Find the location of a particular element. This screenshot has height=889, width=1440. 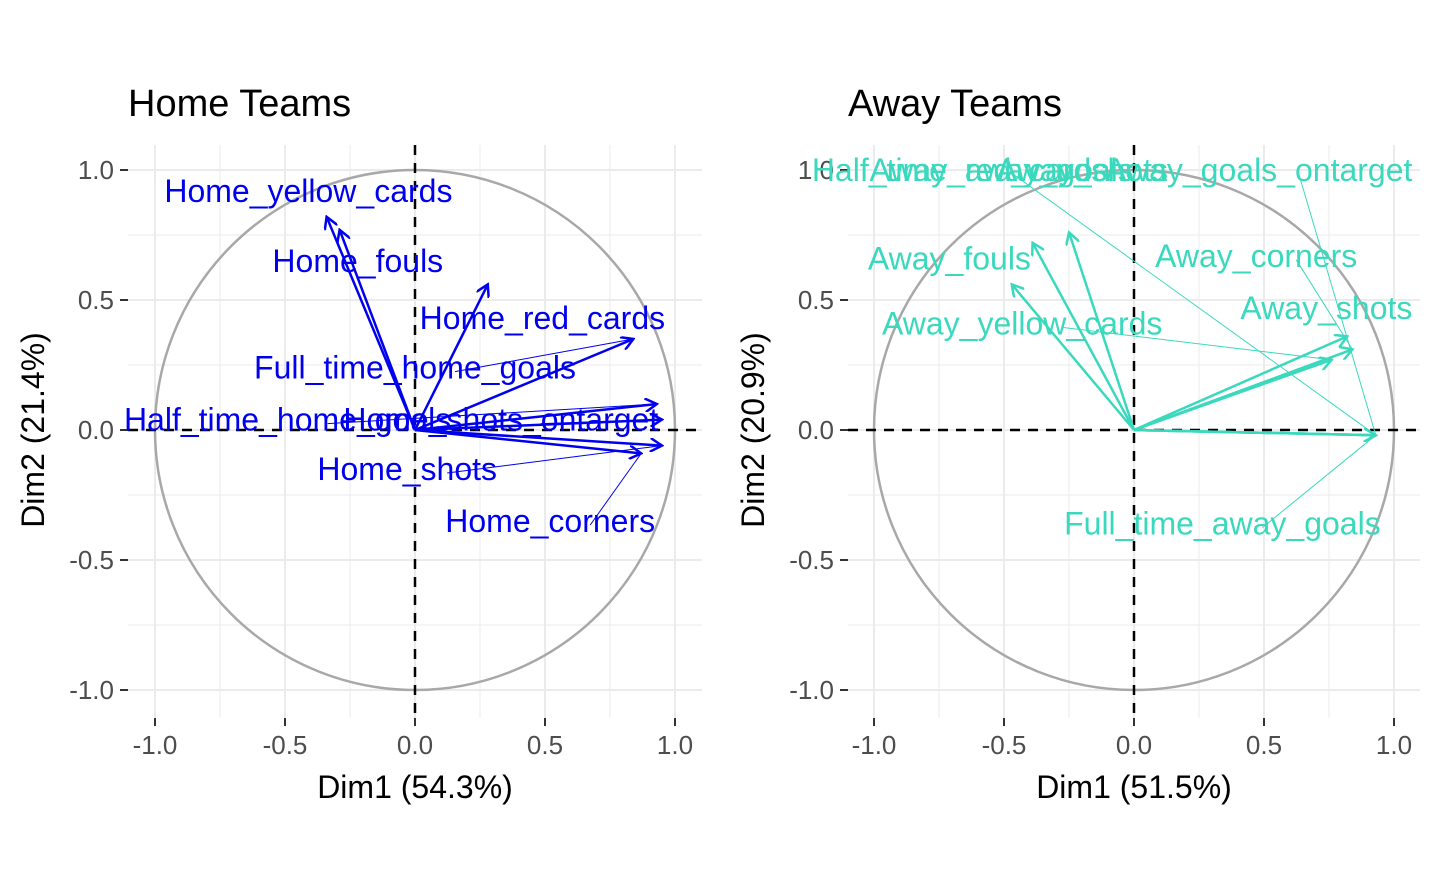

home-y-tick-label: 1.0 is located at coordinates (96, 170).